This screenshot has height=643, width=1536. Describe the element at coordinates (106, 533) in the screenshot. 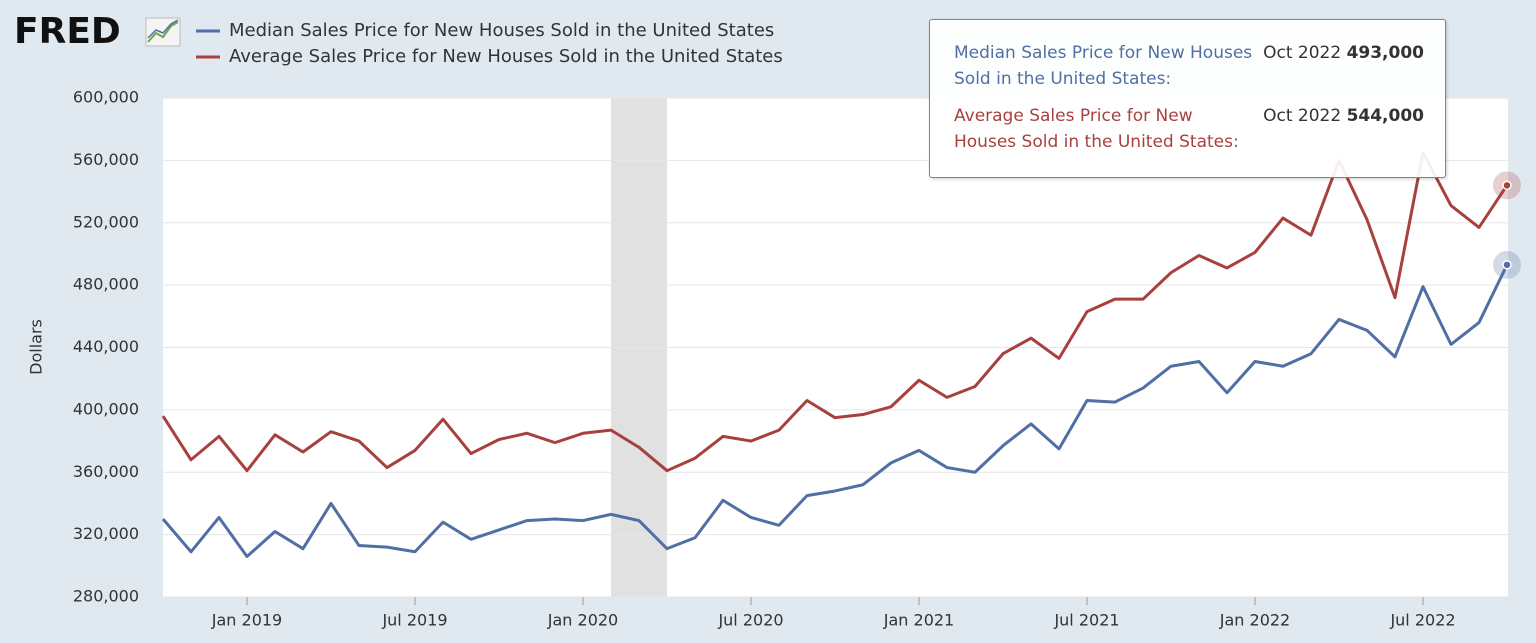

I see `y-tick-label: 320,000` at that location.